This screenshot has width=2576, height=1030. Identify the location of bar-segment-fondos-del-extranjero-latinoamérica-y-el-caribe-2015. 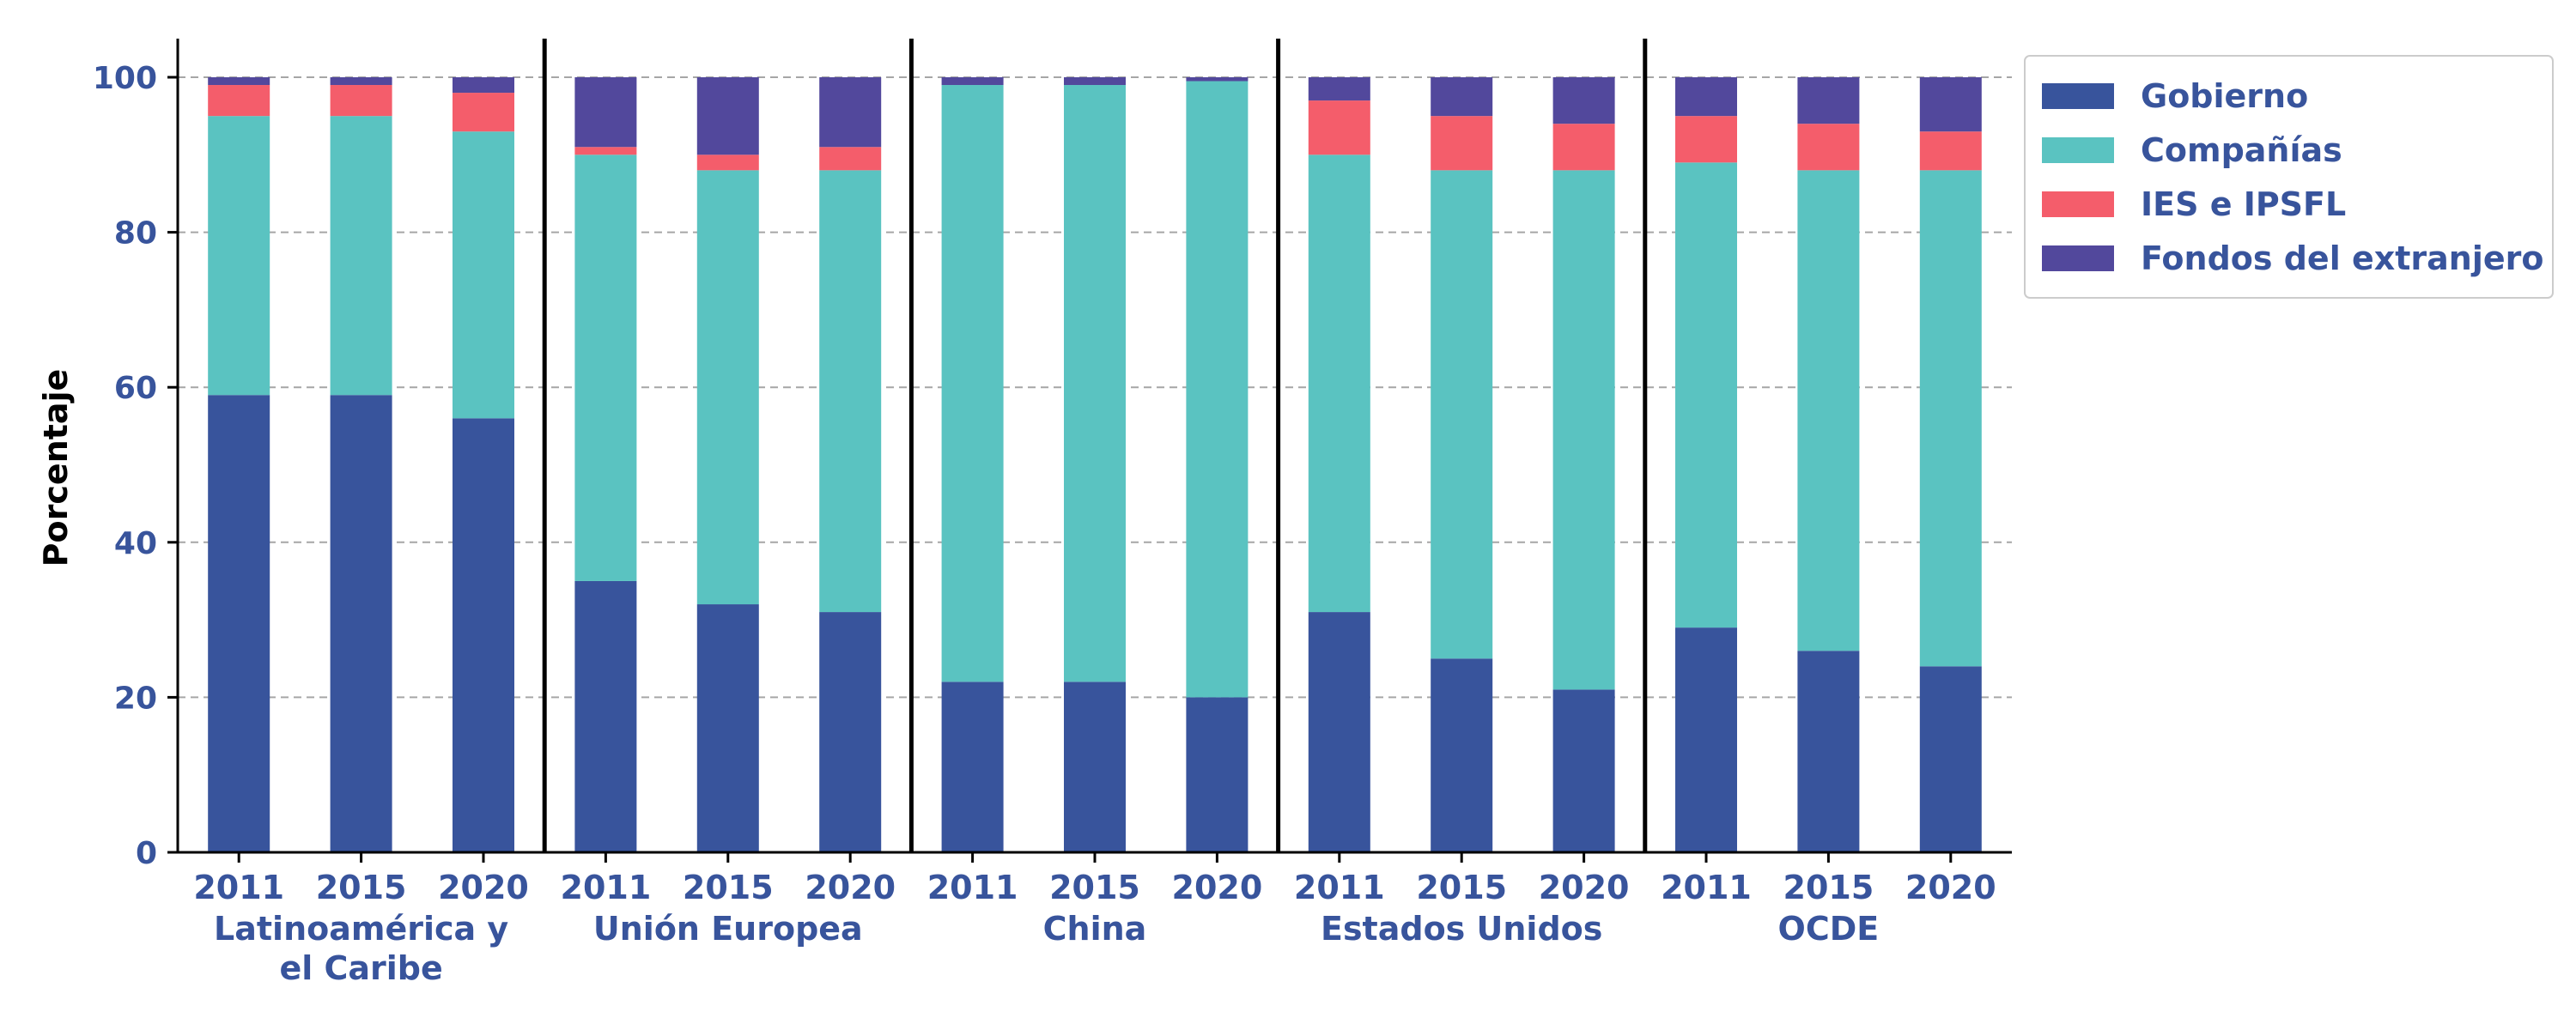
(361, 81).